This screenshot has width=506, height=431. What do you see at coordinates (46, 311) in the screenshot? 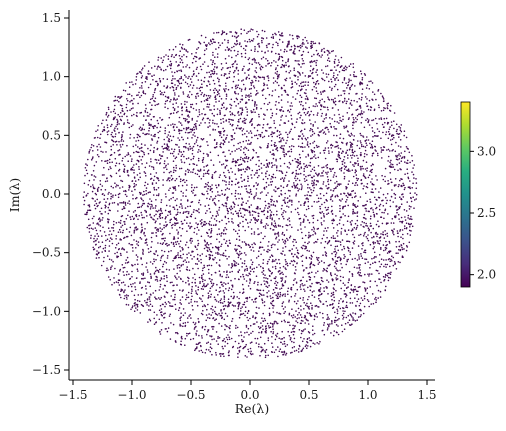
I see `y-tick-label: −1.0` at bounding box center [46, 311].